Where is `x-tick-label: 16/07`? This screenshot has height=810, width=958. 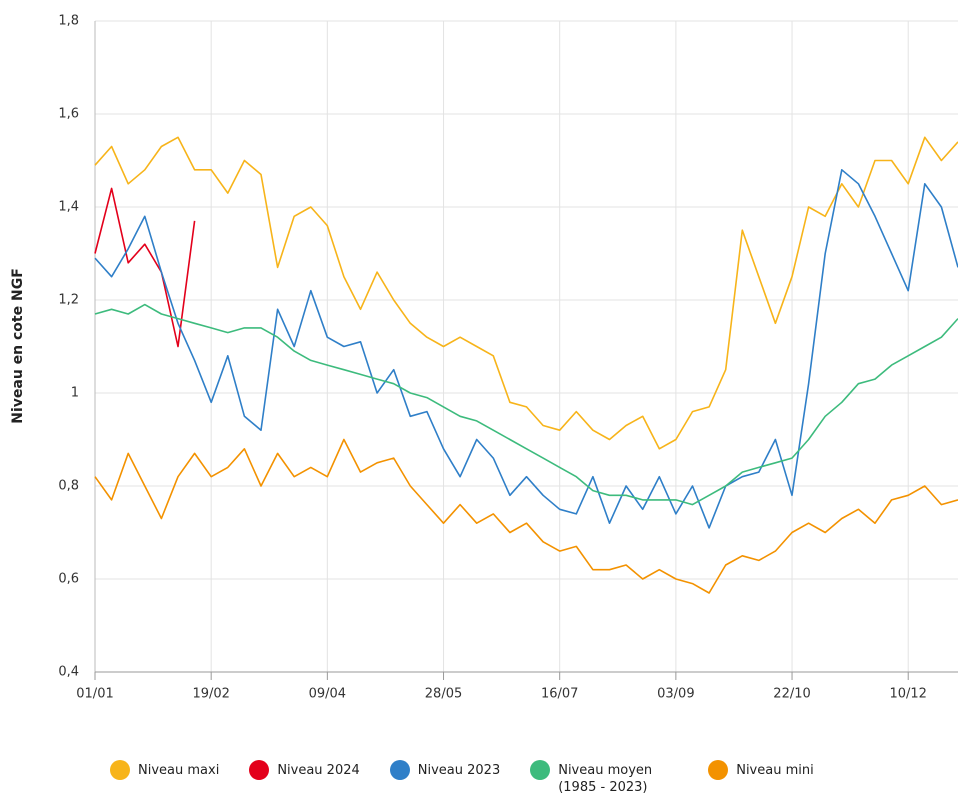 x-tick-label: 16/07 is located at coordinates (559, 694).